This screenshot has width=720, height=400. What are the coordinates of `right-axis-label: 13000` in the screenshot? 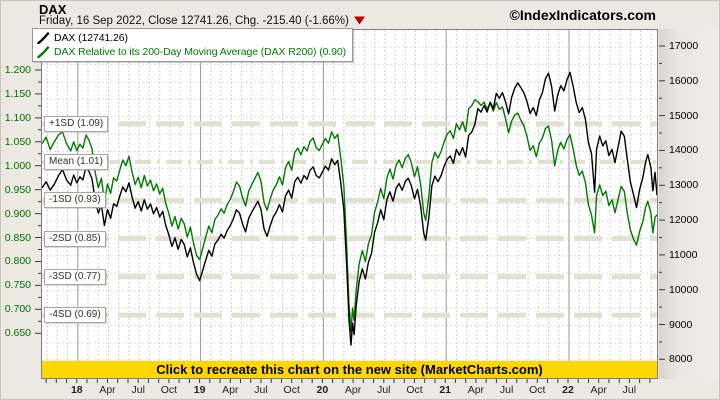 It's located at (684, 185).